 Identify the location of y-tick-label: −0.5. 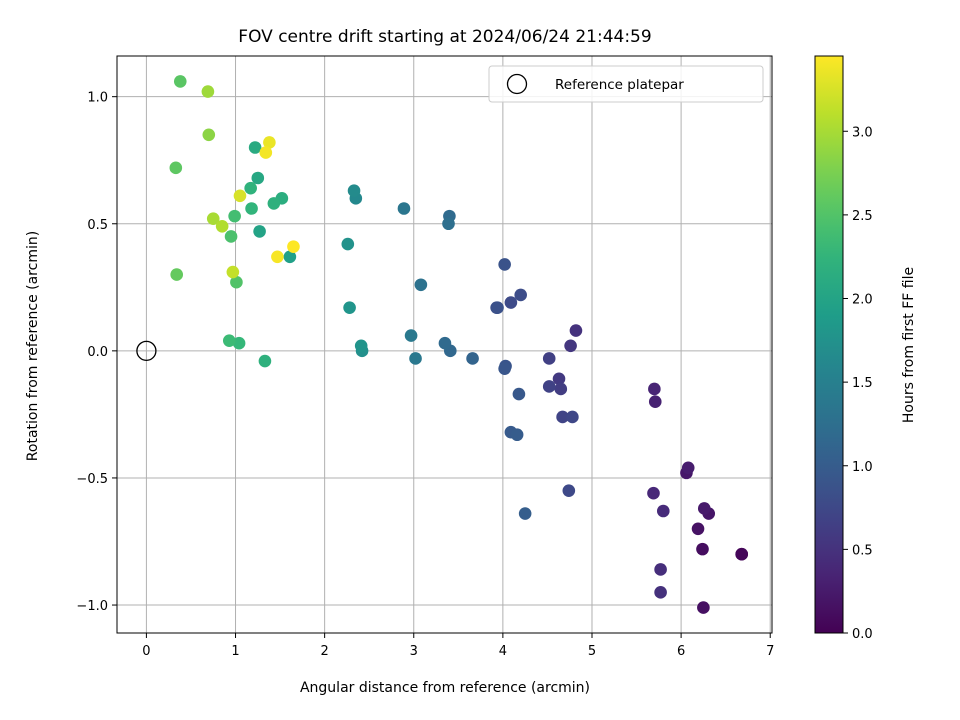
(92, 479).